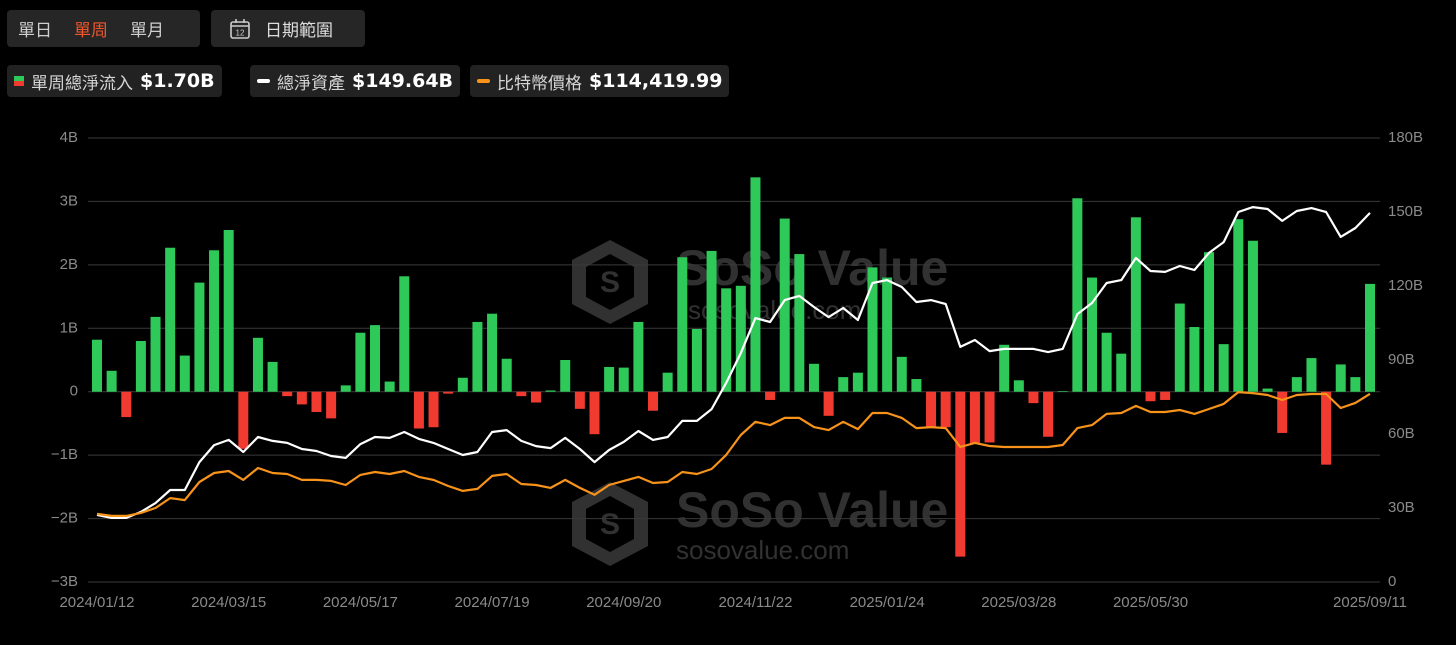 This screenshot has height=645, width=1456. I want to click on period-switch: 單日 單周 單月, so click(103, 28).